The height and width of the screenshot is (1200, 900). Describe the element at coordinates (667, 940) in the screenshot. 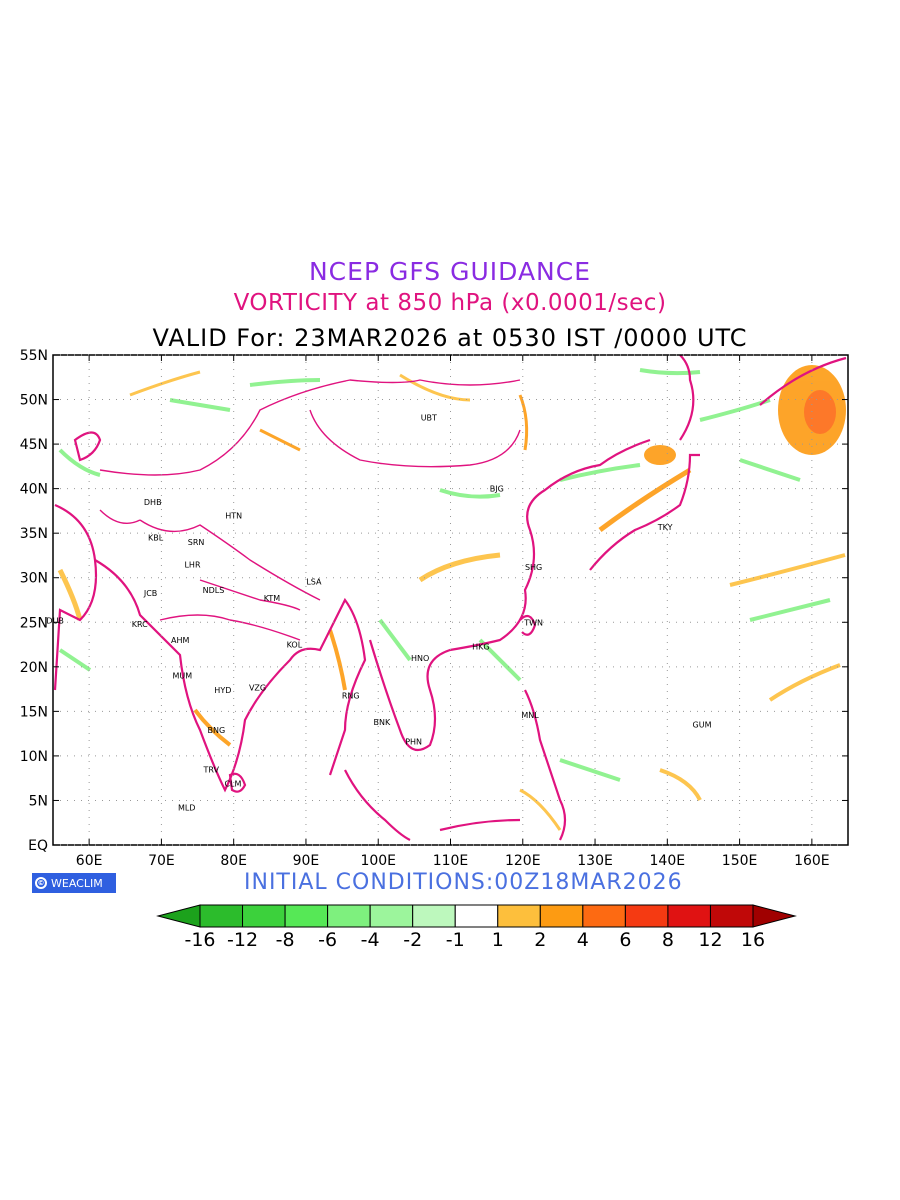

I see `legend-label: 8` at that location.